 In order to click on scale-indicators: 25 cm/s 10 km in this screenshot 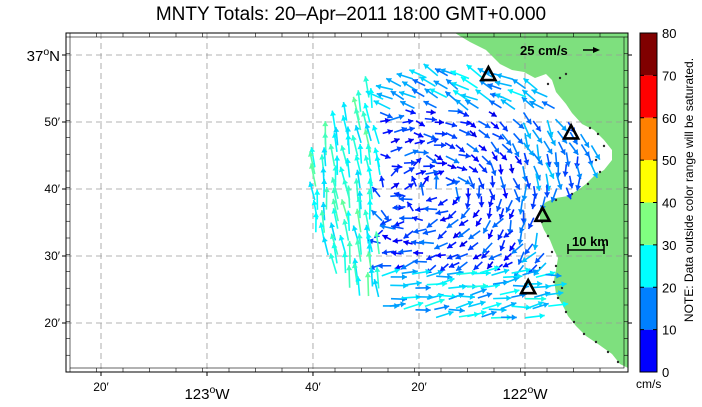, I will do `click(564, 148)`.